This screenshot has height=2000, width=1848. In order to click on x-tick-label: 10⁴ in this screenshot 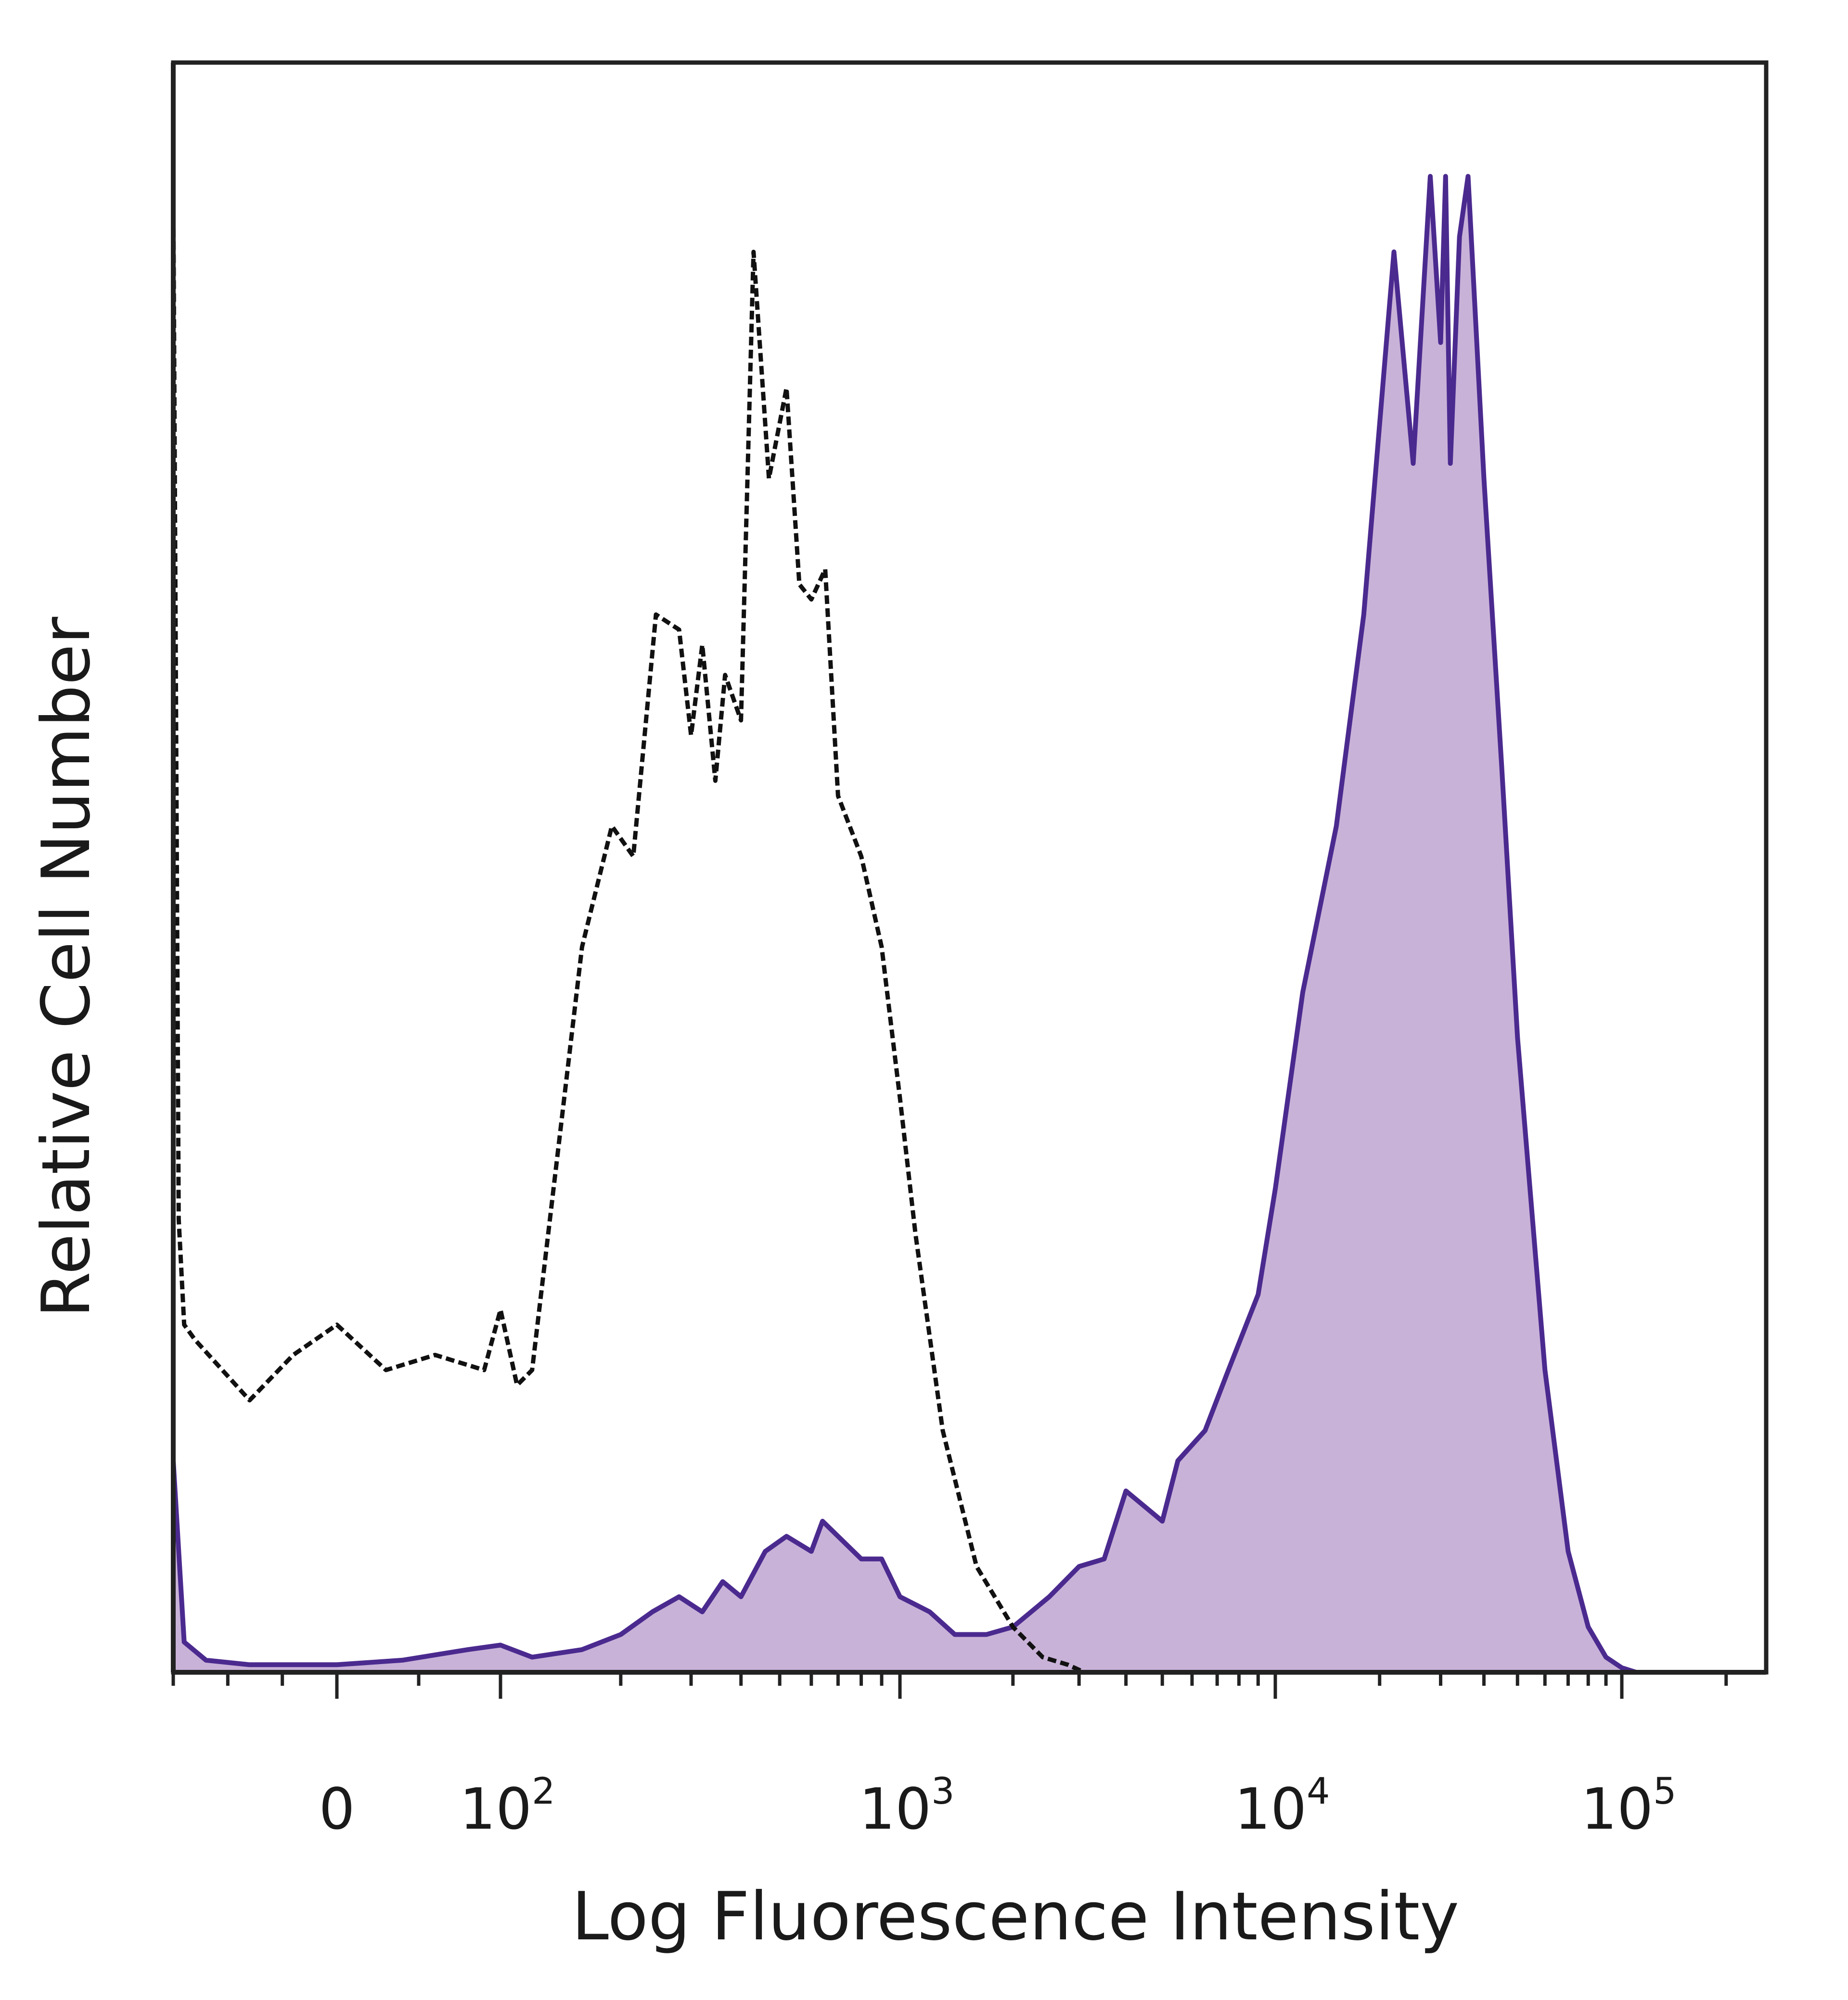, I will do `click(1282, 1805)`.